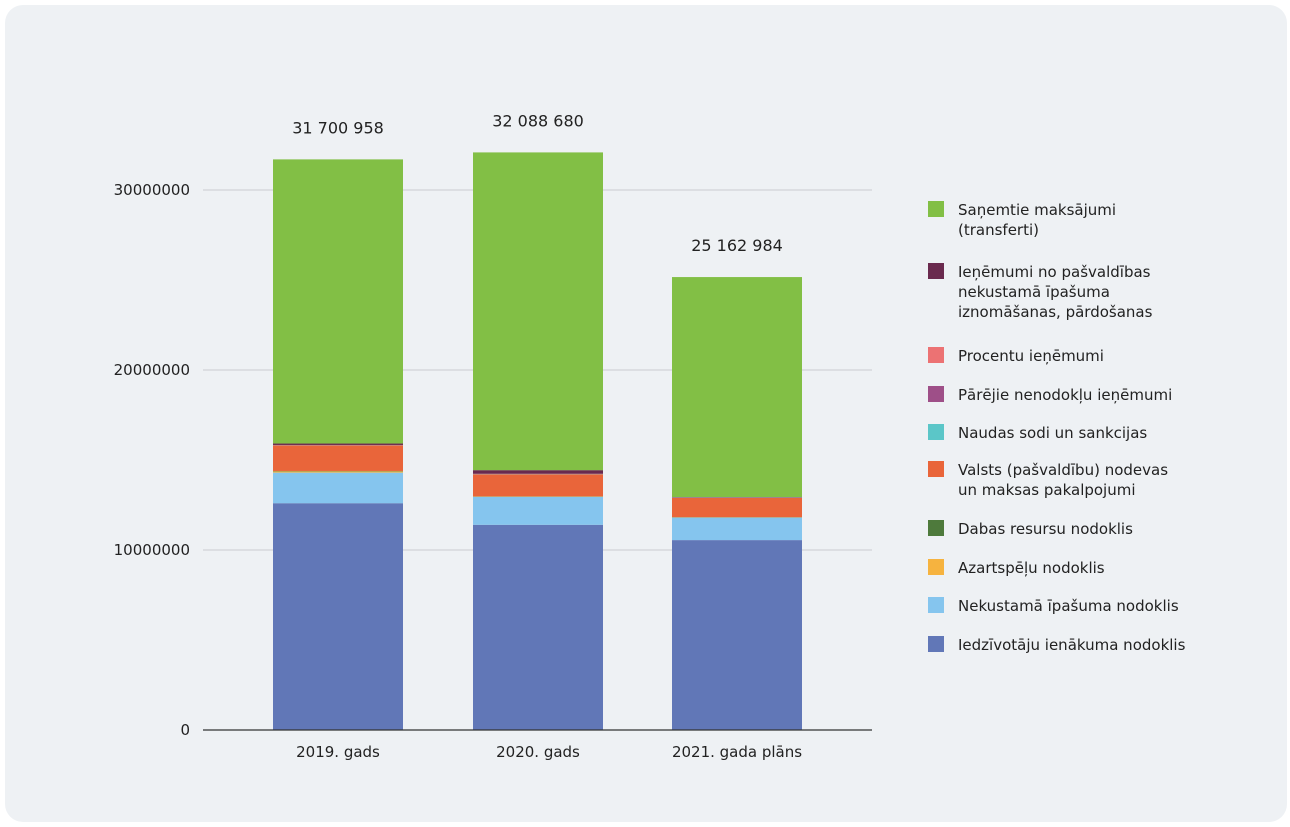  I want to click on legend-item: Iedzīvotāju ienākuma nodoklis, so click(1078, 645).